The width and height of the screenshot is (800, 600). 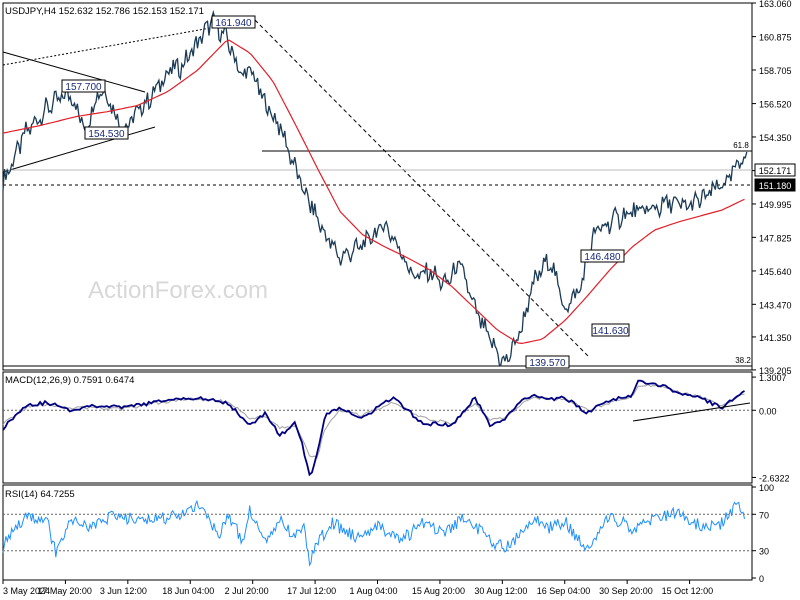 I want to click on x-tick-label: 16 Sep 04:00, so click(x=564, y=591).